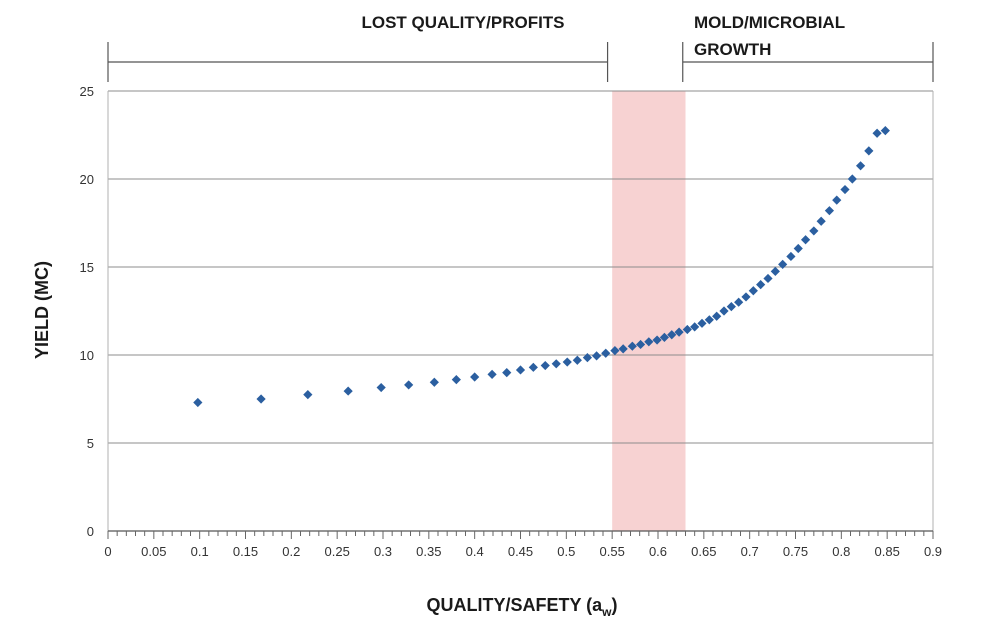 The width and height of the screenshot is (1002, 641). What do you see at coordinates (245, 551) in the screenshot?
I see `x-tick-label: 0.15` at bounding box center [245, 551].